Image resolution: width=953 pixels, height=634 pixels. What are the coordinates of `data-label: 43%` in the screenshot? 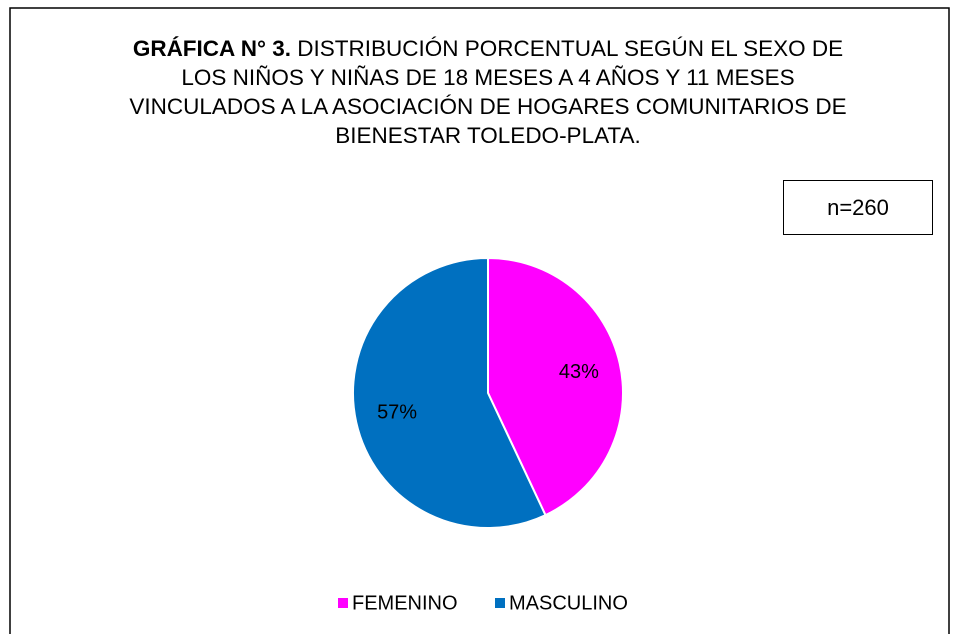 It's located at (579, 372).